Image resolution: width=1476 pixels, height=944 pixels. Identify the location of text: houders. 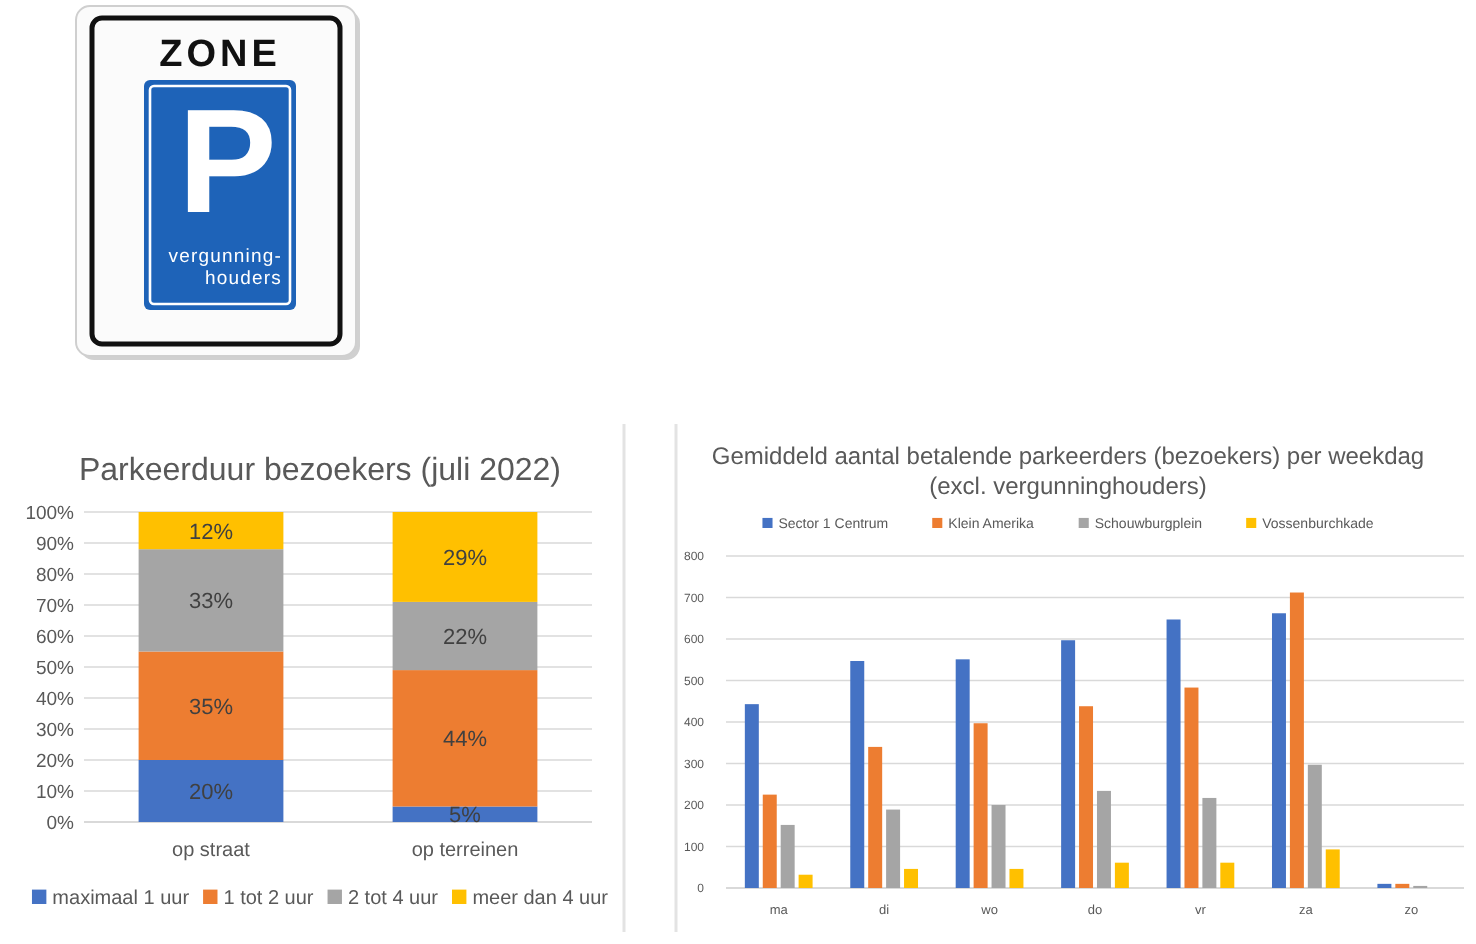
(243, 279).